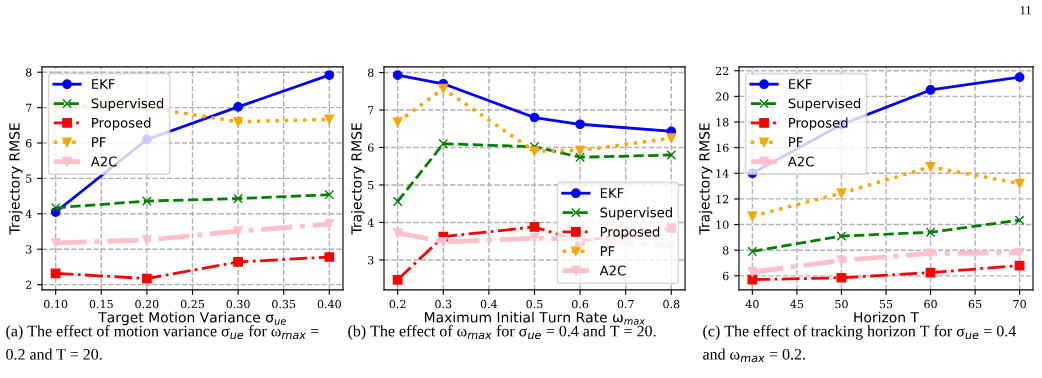 Image resolution: width=1042 pixels, height=378 pixels. I want to click on y-tick-label: 2, so click(28, 284).